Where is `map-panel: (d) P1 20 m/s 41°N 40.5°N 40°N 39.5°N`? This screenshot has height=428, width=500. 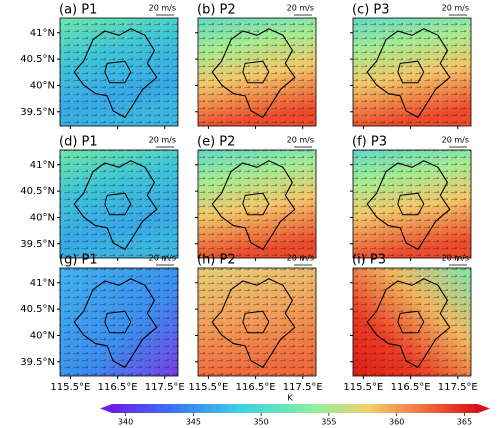
map-panel: (d) P1 20 m/s 41°N 40.5°N 40°N 39.5°N is located at coordinates (99, 198).